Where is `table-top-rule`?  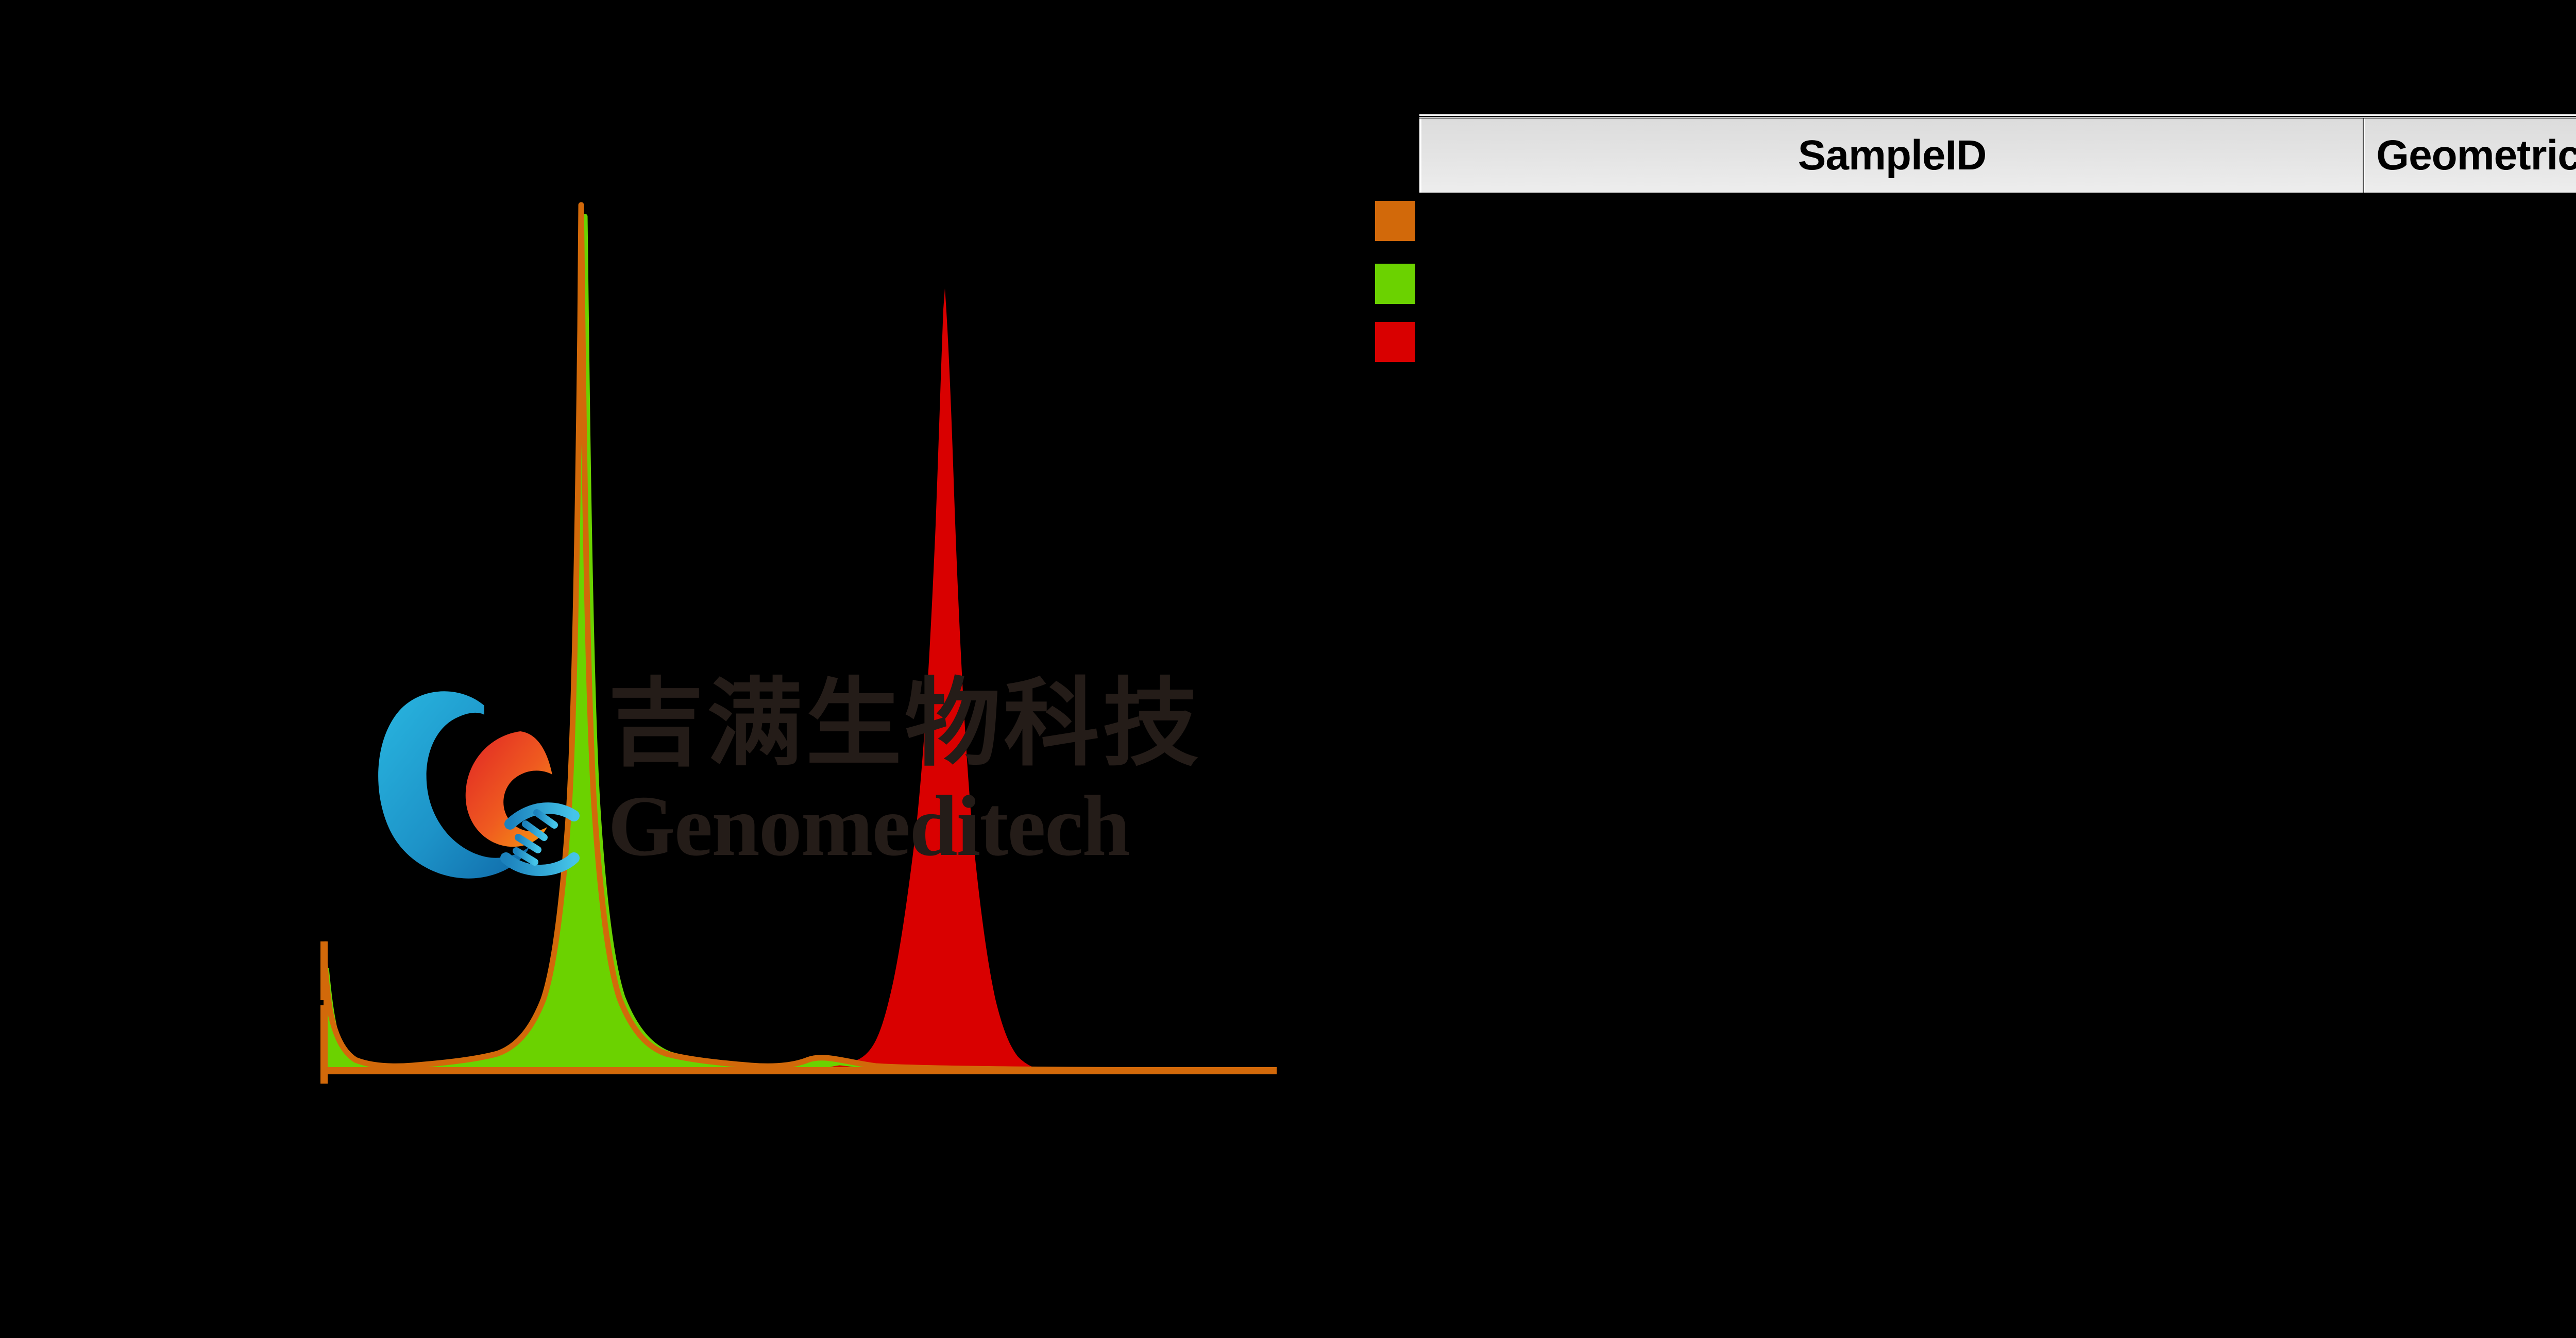 table-top-rule is located at coordinates (1997, 115).